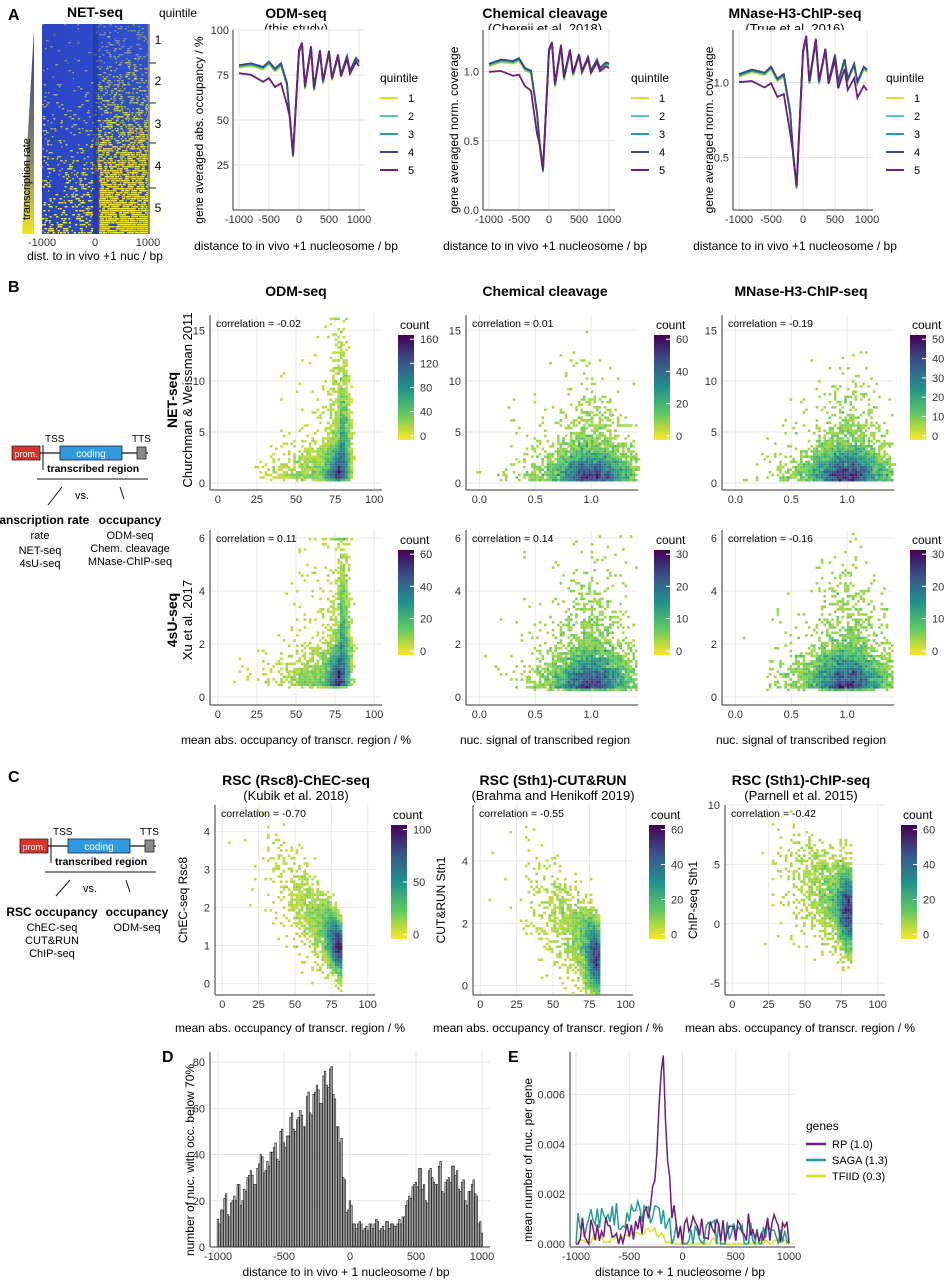 The width and height of the screenshot is (950, 1280). Describe the element at coordinates (52, 954) in the screenshot. I see `left-item: ChIP-seq` at that location.